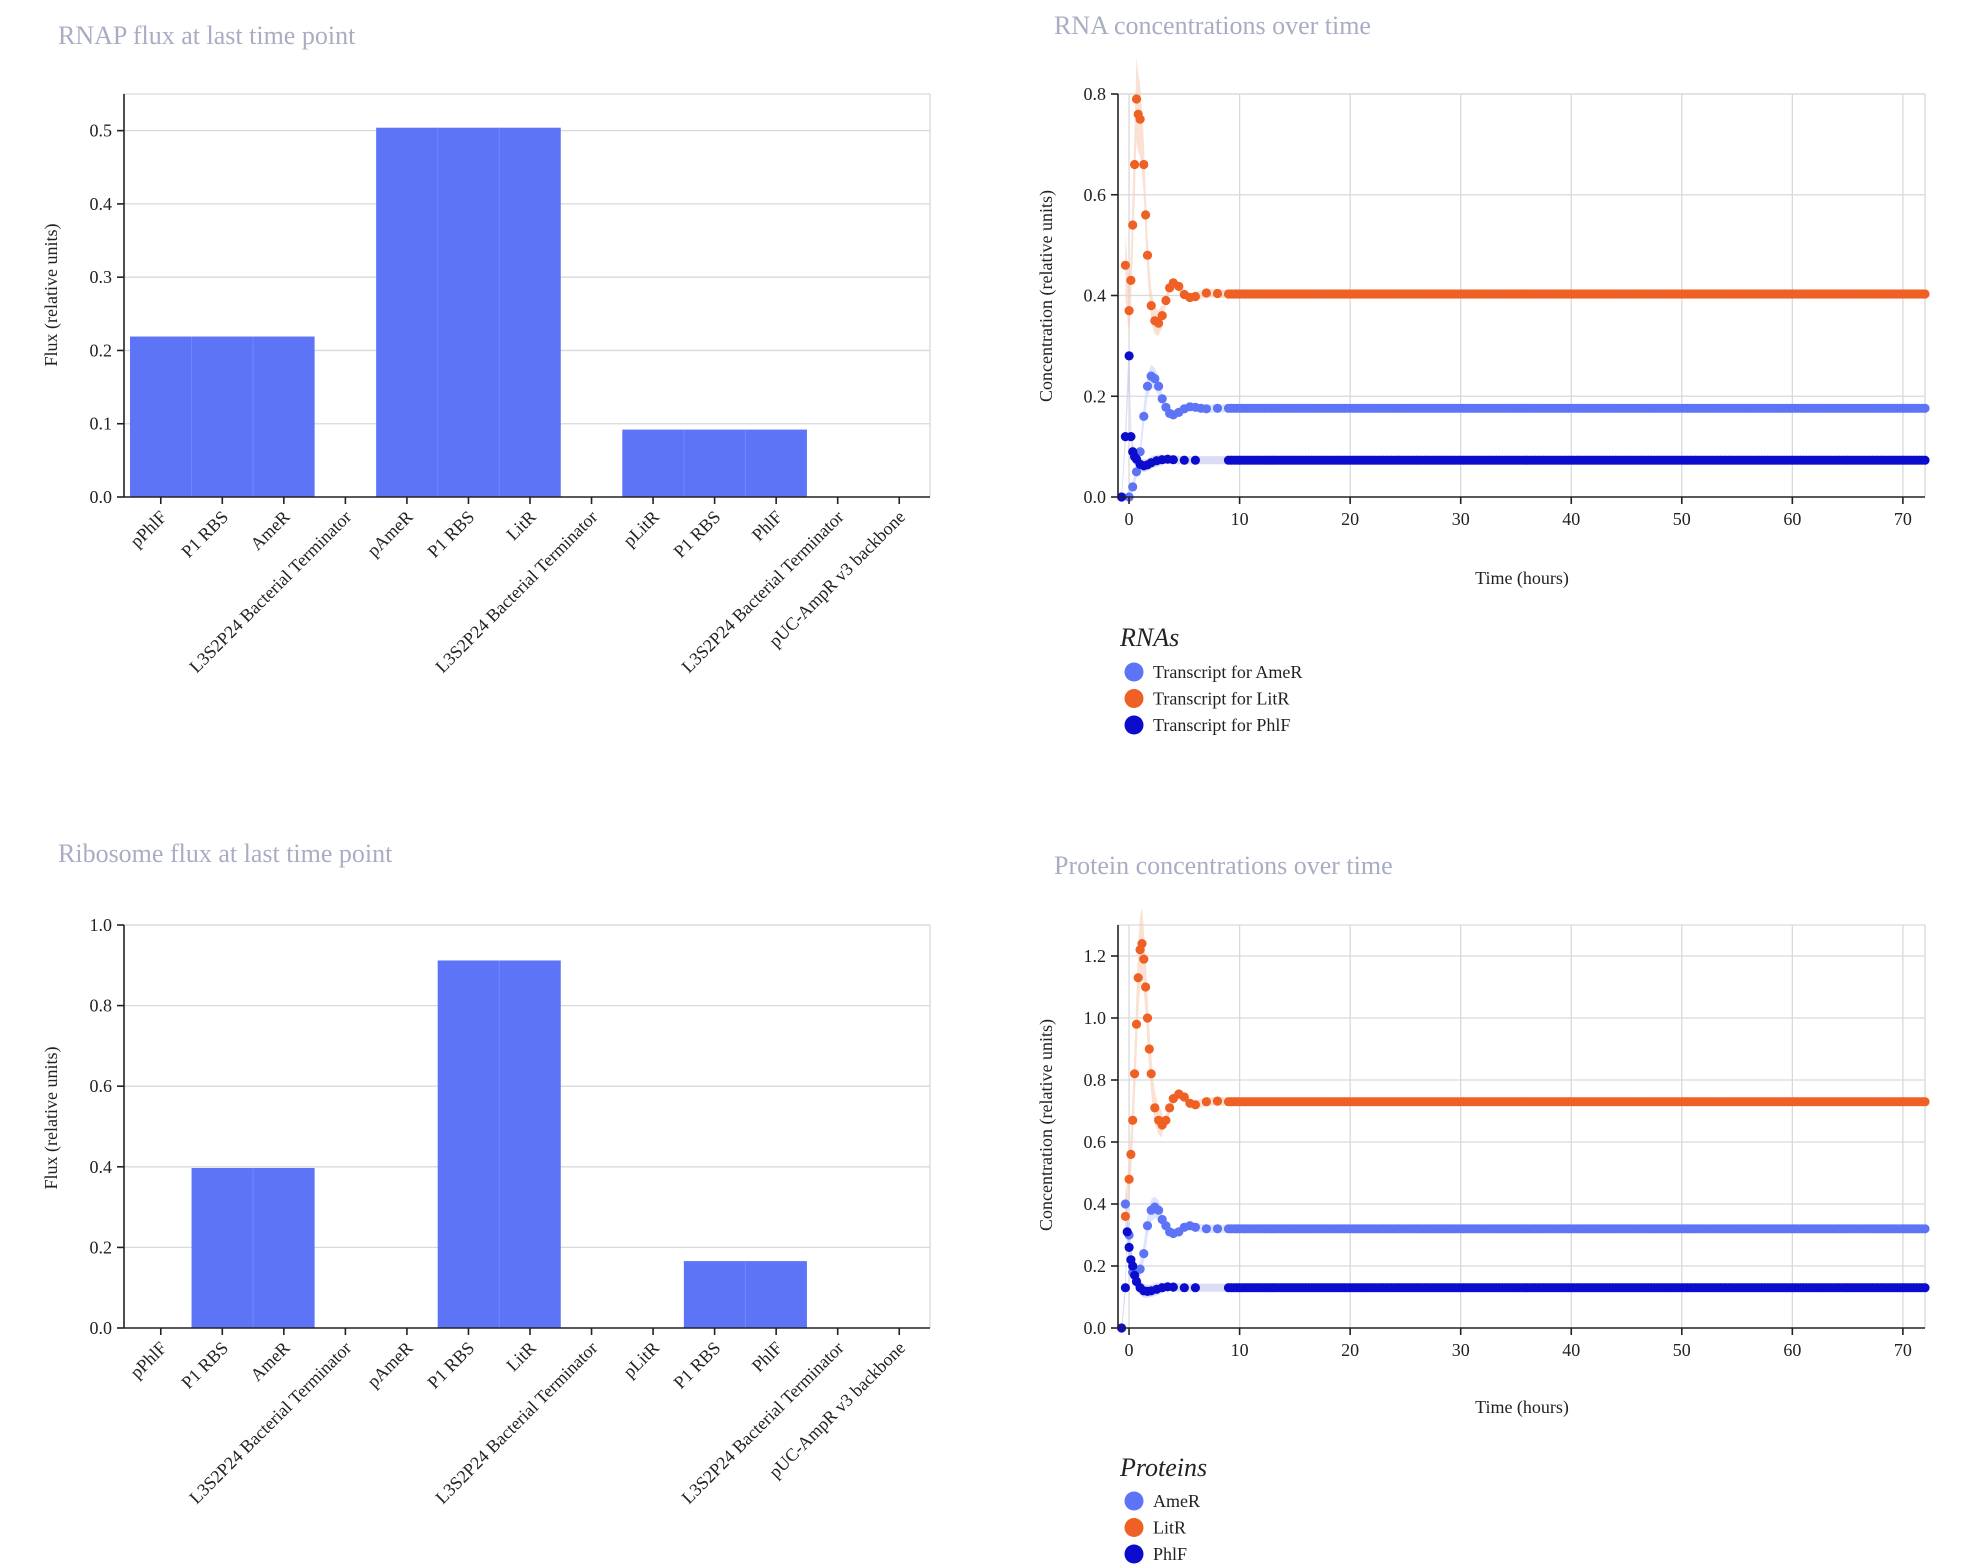 This screenshot has width=1964, height=1568. Describe the element at coordinates (101, 1247) in the screenshot. I see `ribosome-y-tick-label: 0.2` at that location.